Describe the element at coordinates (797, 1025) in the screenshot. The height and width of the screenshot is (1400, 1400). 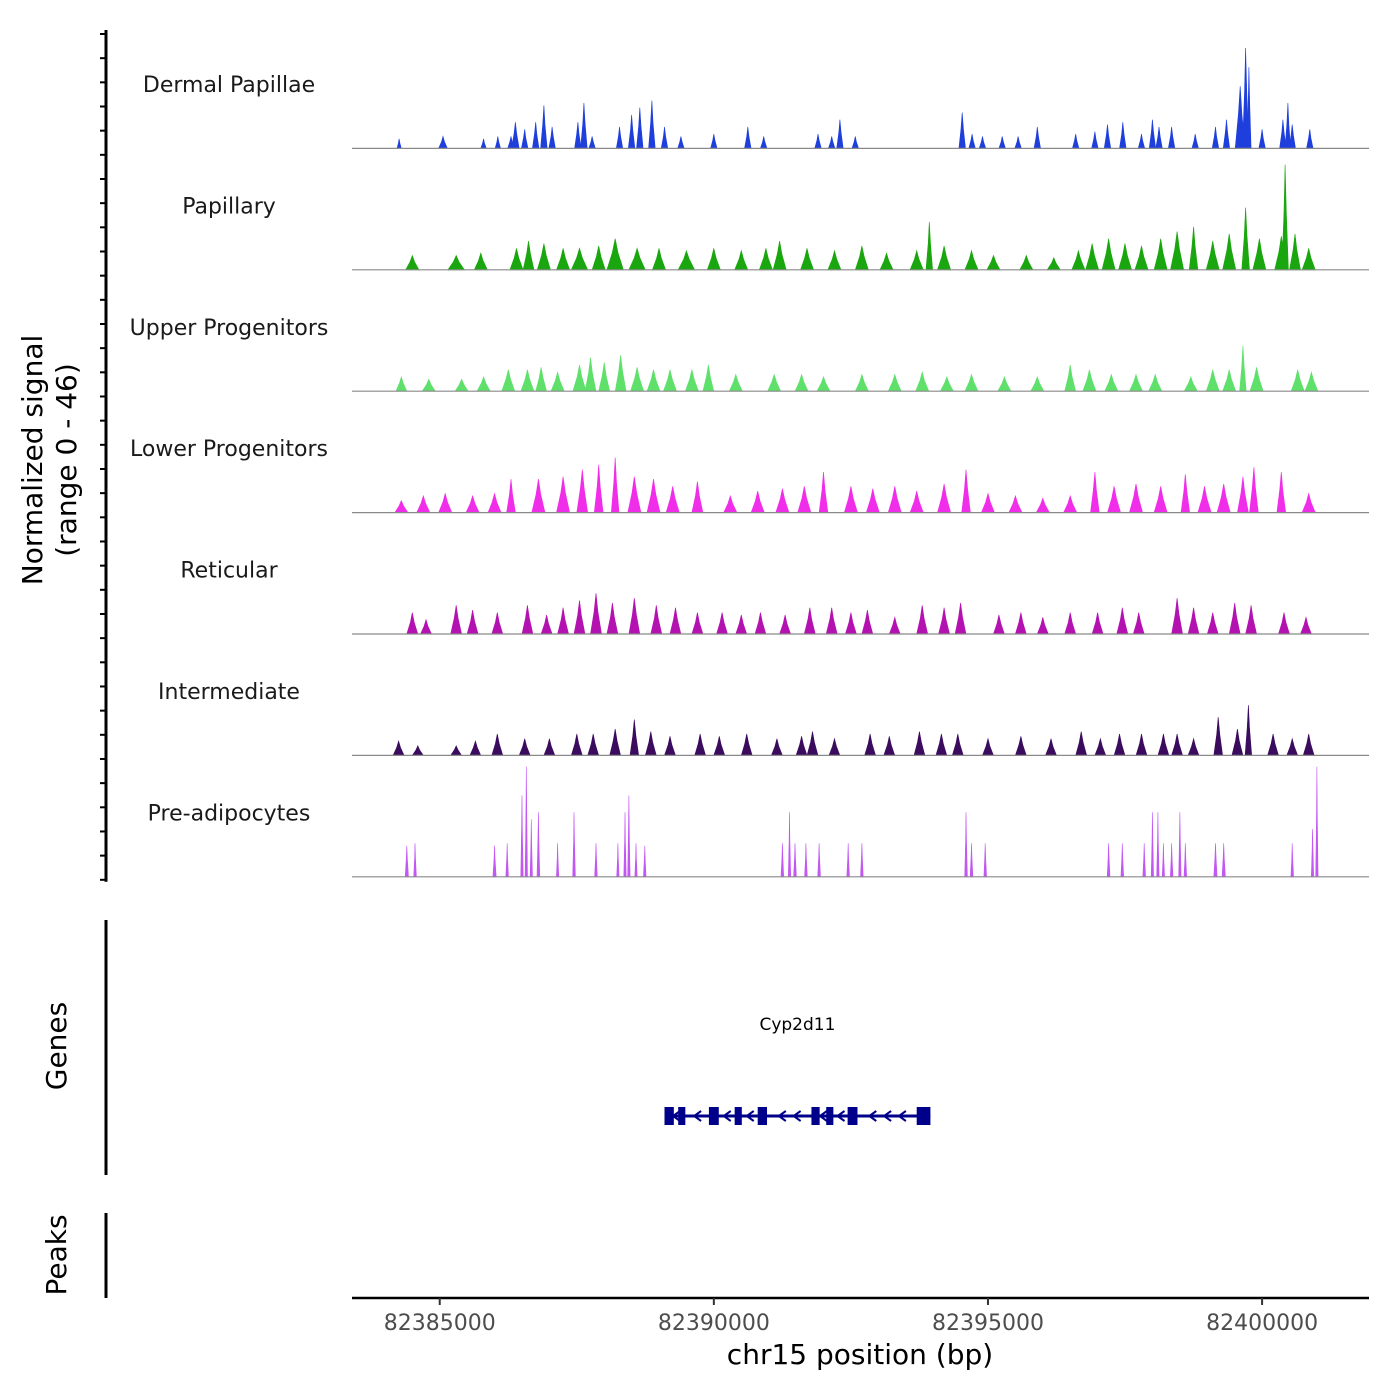
I see `gene-label: Cyp2d11` at that location.